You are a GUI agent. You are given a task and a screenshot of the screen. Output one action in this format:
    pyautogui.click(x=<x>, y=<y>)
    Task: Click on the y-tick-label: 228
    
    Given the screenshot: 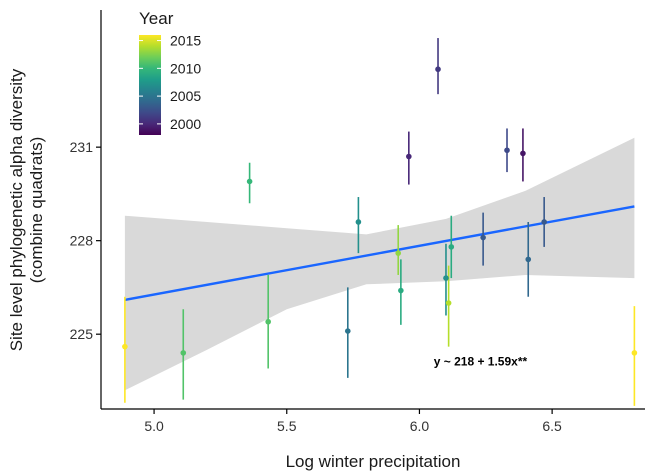 What is the action you would take?
    pyautogui.click(x=82, y=241)
    